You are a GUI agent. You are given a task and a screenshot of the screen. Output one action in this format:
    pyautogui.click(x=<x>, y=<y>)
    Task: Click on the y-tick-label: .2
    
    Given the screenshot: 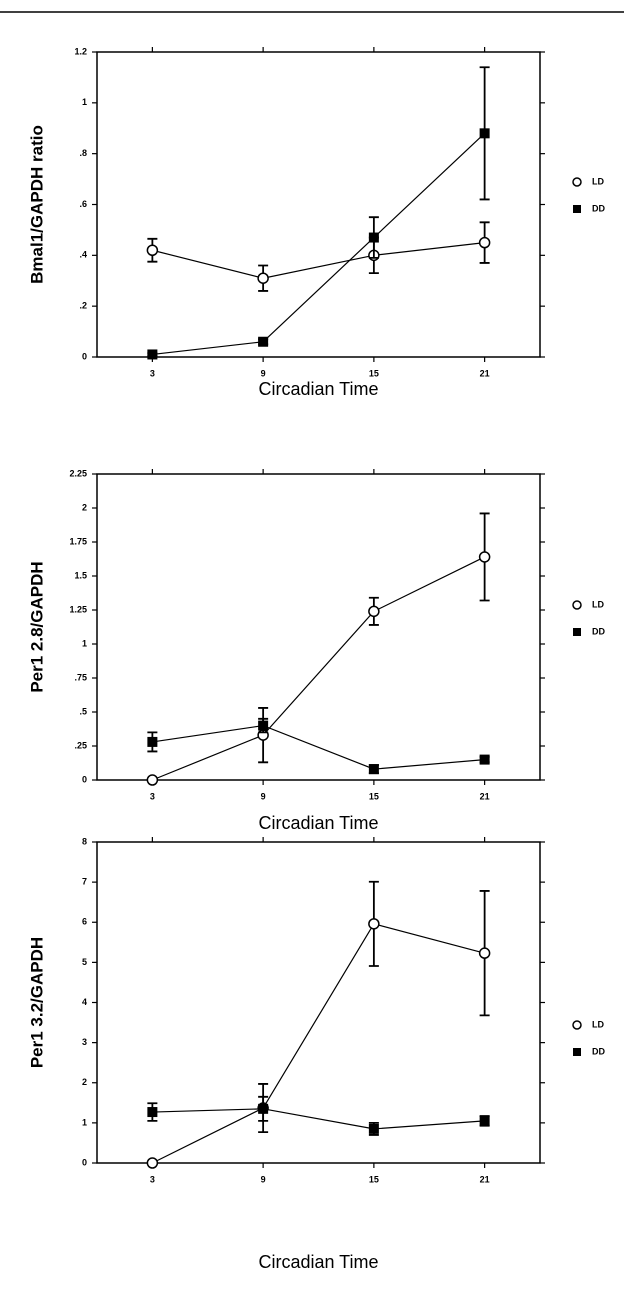 What is the action you would take?
    pyautogui.click(x=83, y=306)
    